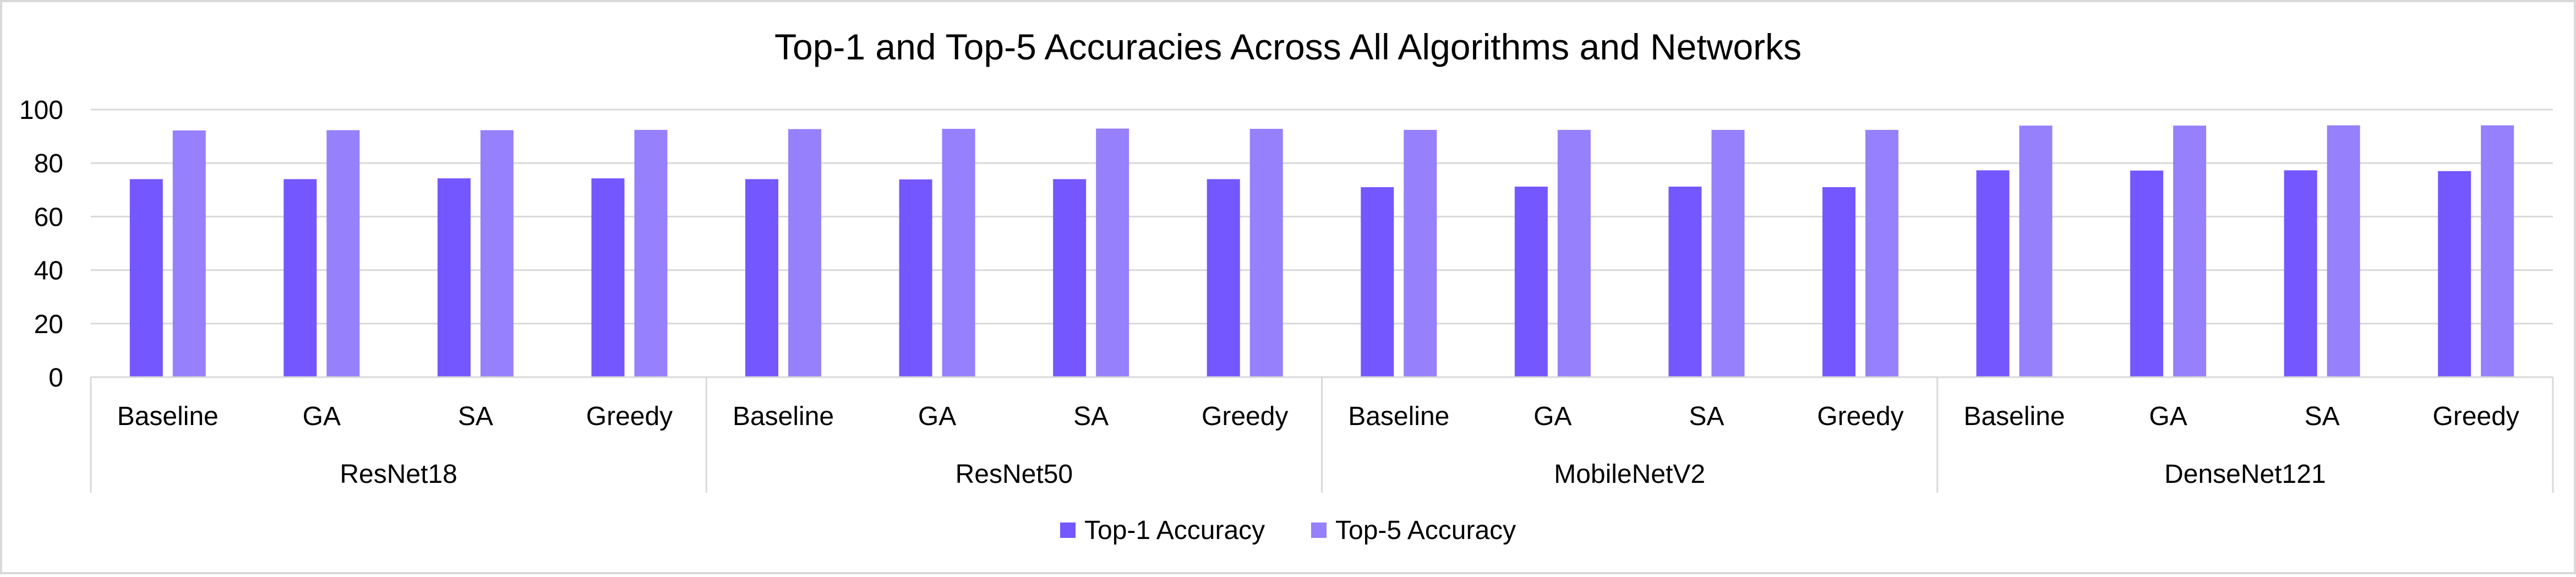 This screenshot has height=577, width=2576. Describe the element at coordinates (41, 110) in the screenshot. I see `y-tick-label: 100` at that location.